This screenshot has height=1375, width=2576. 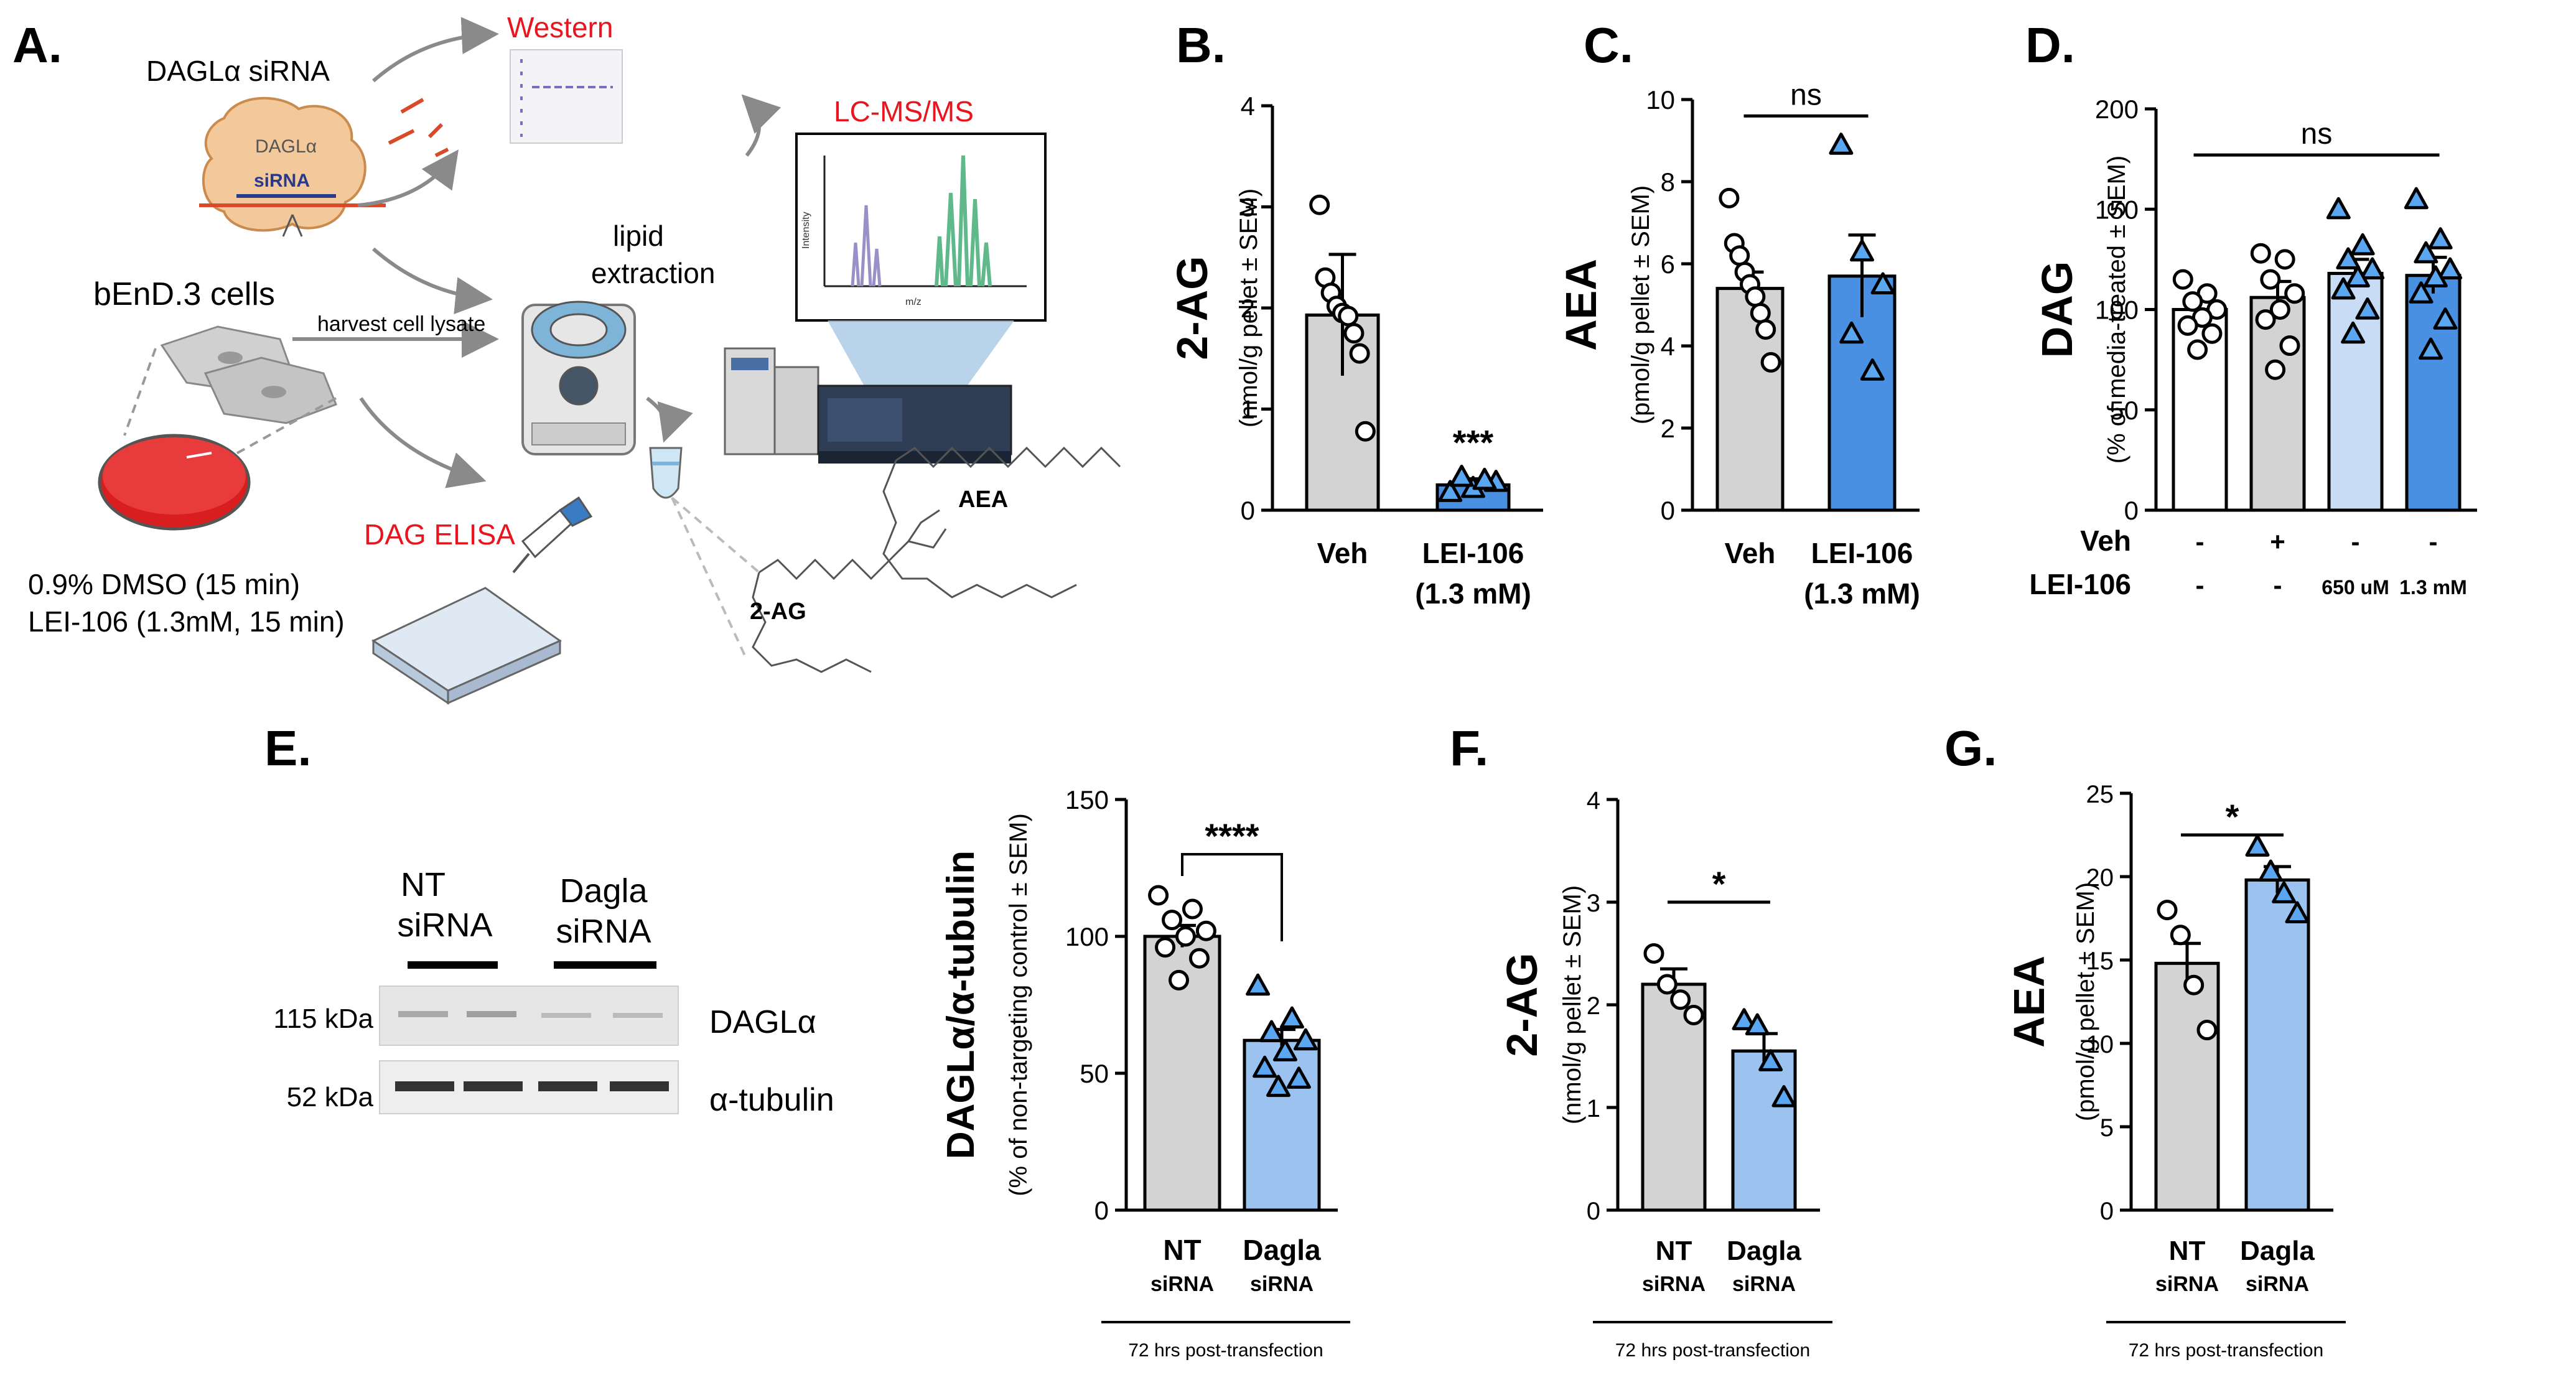 I want to click on significance-label: ****, so click(x=1232, y=835).